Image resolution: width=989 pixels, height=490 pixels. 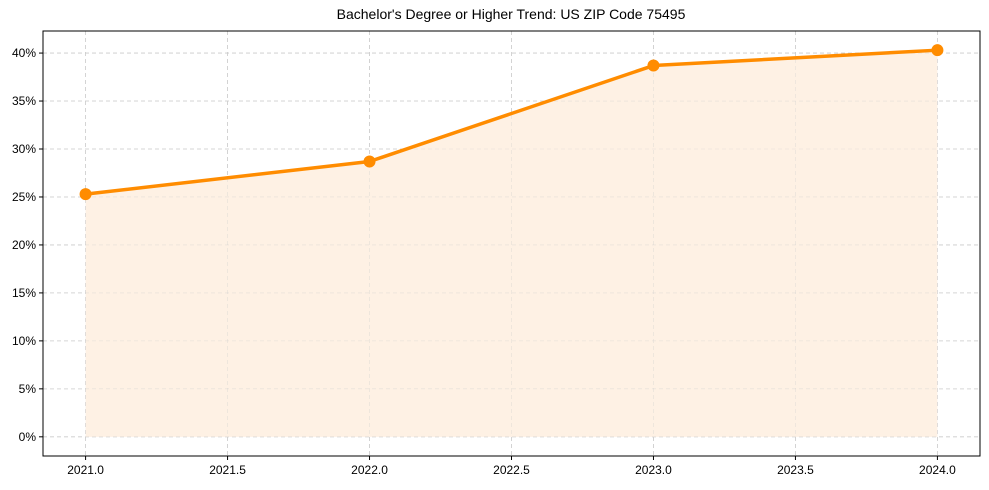 What do you see at coordinates (24, 101) in the screenshot?
I see `y-tick-label: 35%` at bounding box center [24, 101].